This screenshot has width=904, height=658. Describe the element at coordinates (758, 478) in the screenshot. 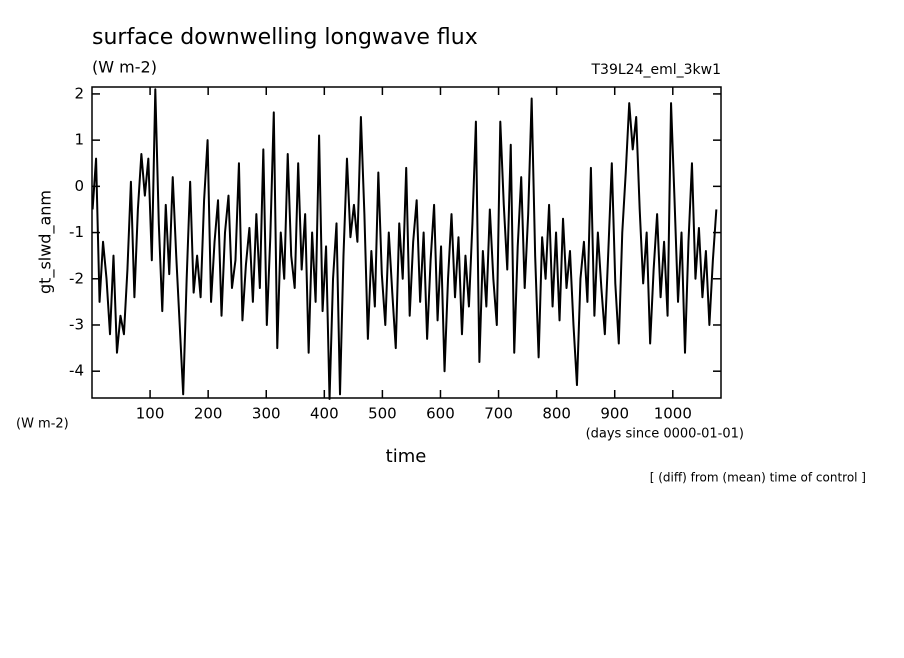

I see `note: [ (diff) from (mean) time of control ]` at that location.